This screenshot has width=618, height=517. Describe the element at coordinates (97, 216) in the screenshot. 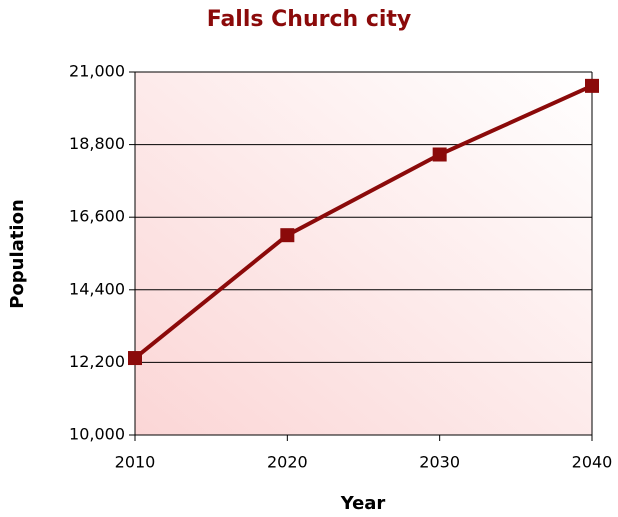

I see `y-tick-label: 16,600` at that location.